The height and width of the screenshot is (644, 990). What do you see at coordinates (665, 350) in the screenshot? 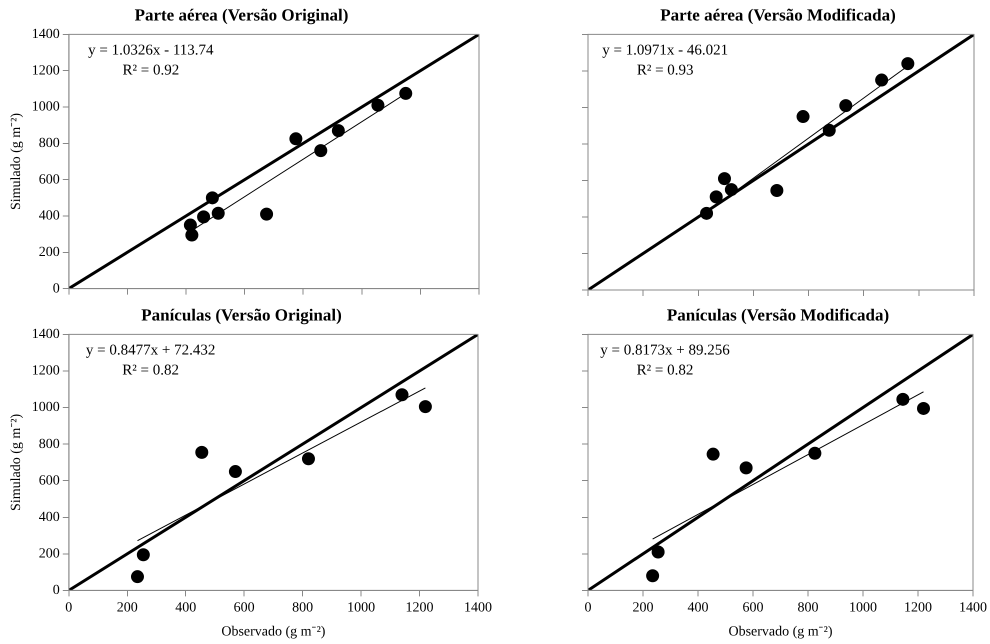
I see `annotation: y = 0.8173x + 89.256` at bounding box center [665, 350].